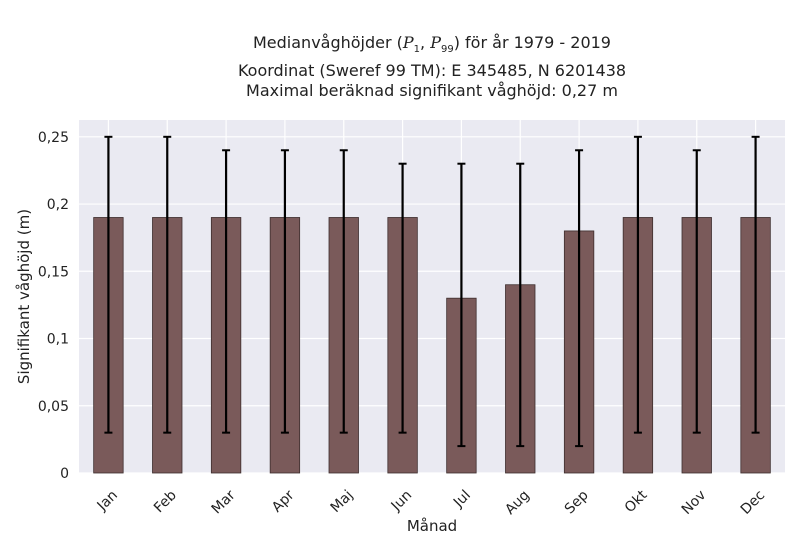 Image resolution: width=800 pixels, height=550 pixels. I want to click on x-tick-label: Feb, so click(165, 501).